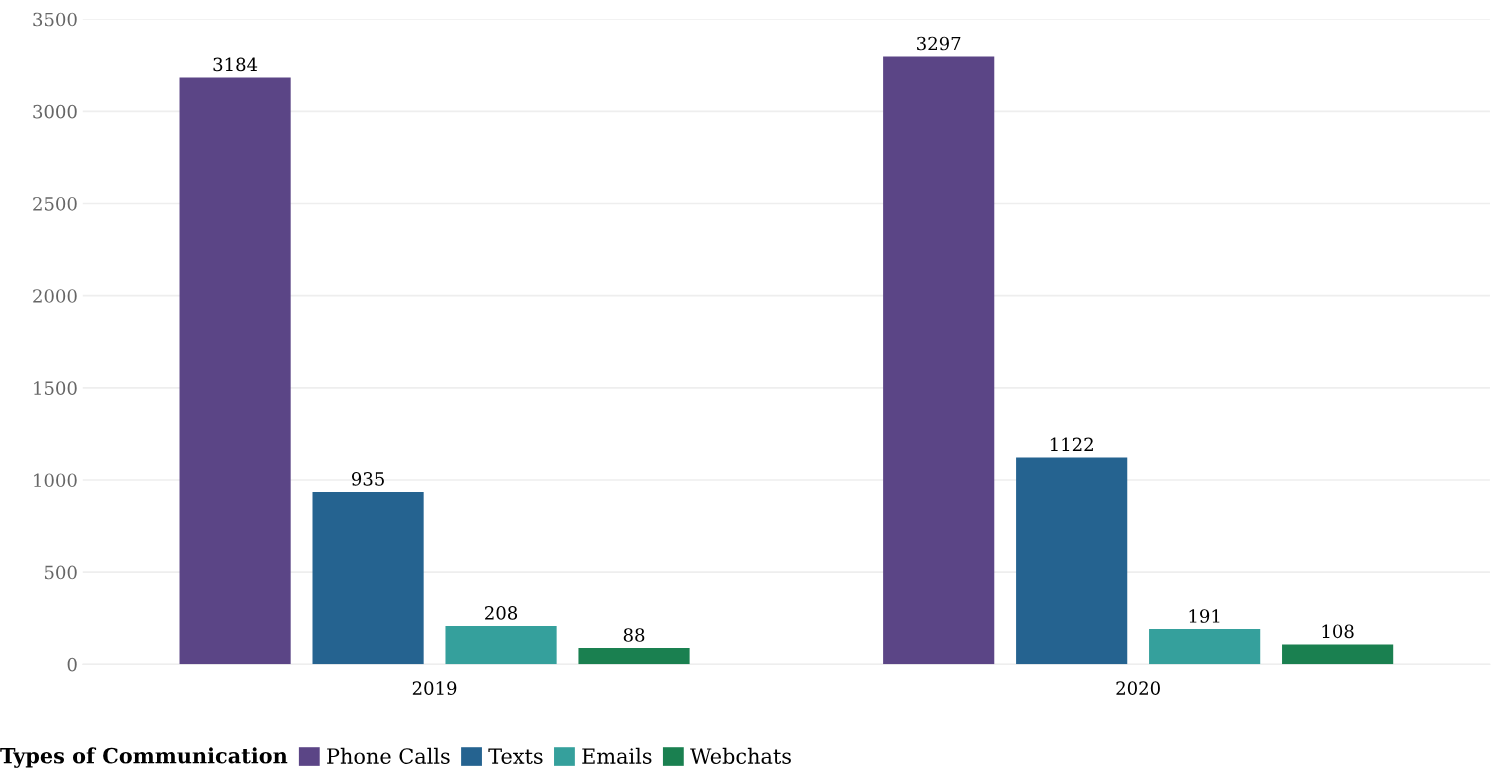  I want to click on data-label: 1122, so click(1071, 444).